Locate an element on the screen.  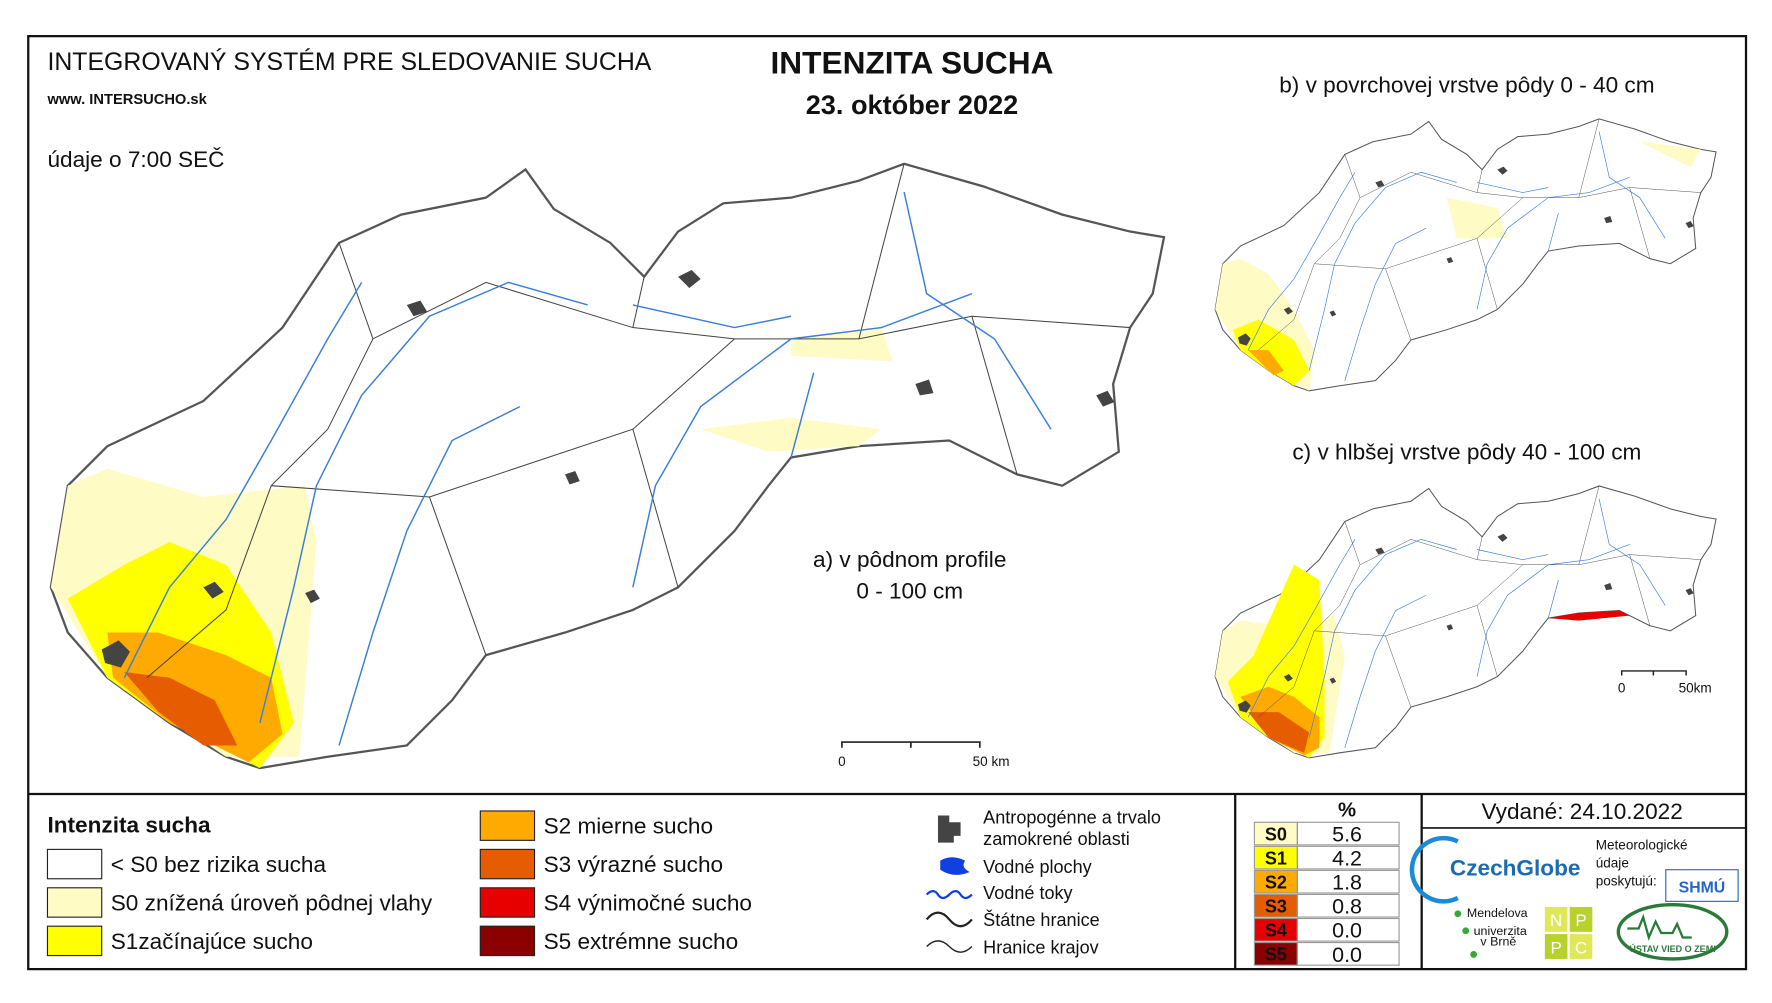
logo-arc is located at coordinates (1434, 869).